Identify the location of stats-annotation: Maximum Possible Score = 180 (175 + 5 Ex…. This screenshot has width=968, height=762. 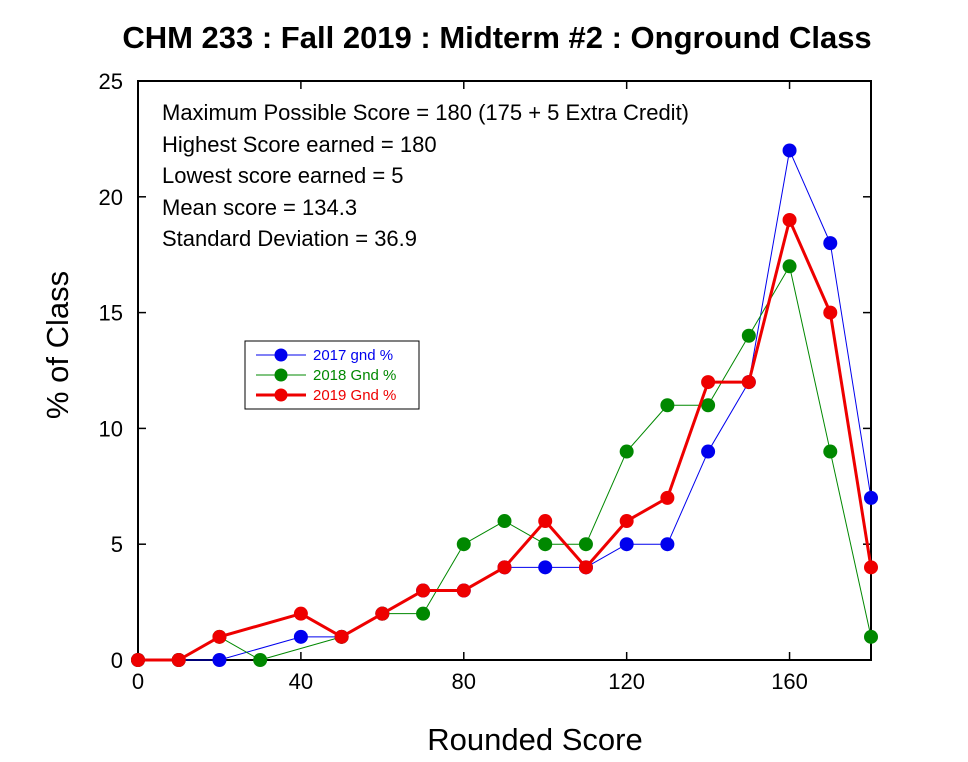
(425, 175).